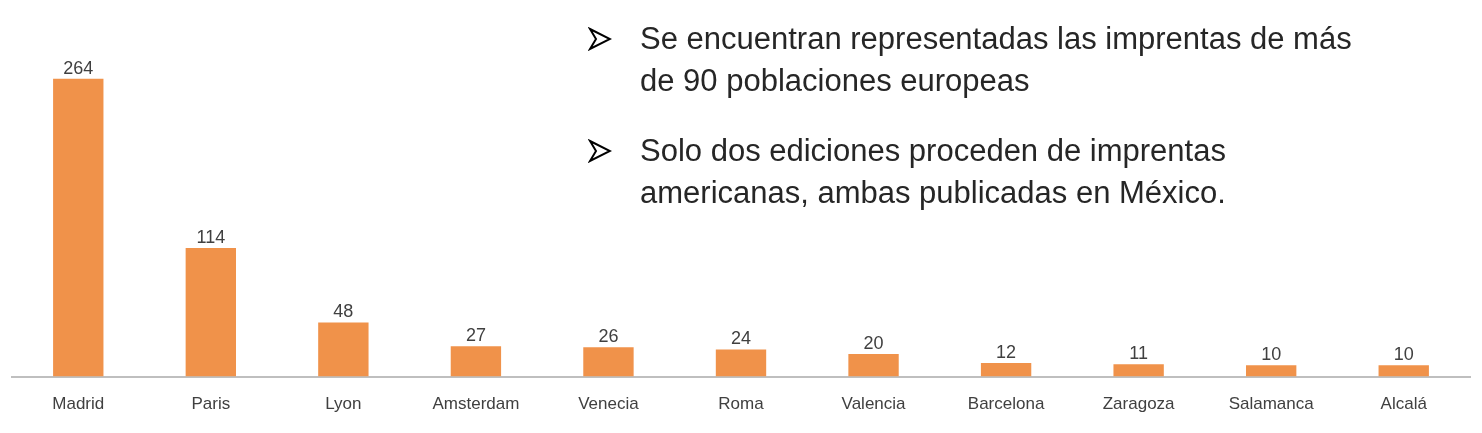  I want to click on x-tick-label: Valencia, so click(874, 404).